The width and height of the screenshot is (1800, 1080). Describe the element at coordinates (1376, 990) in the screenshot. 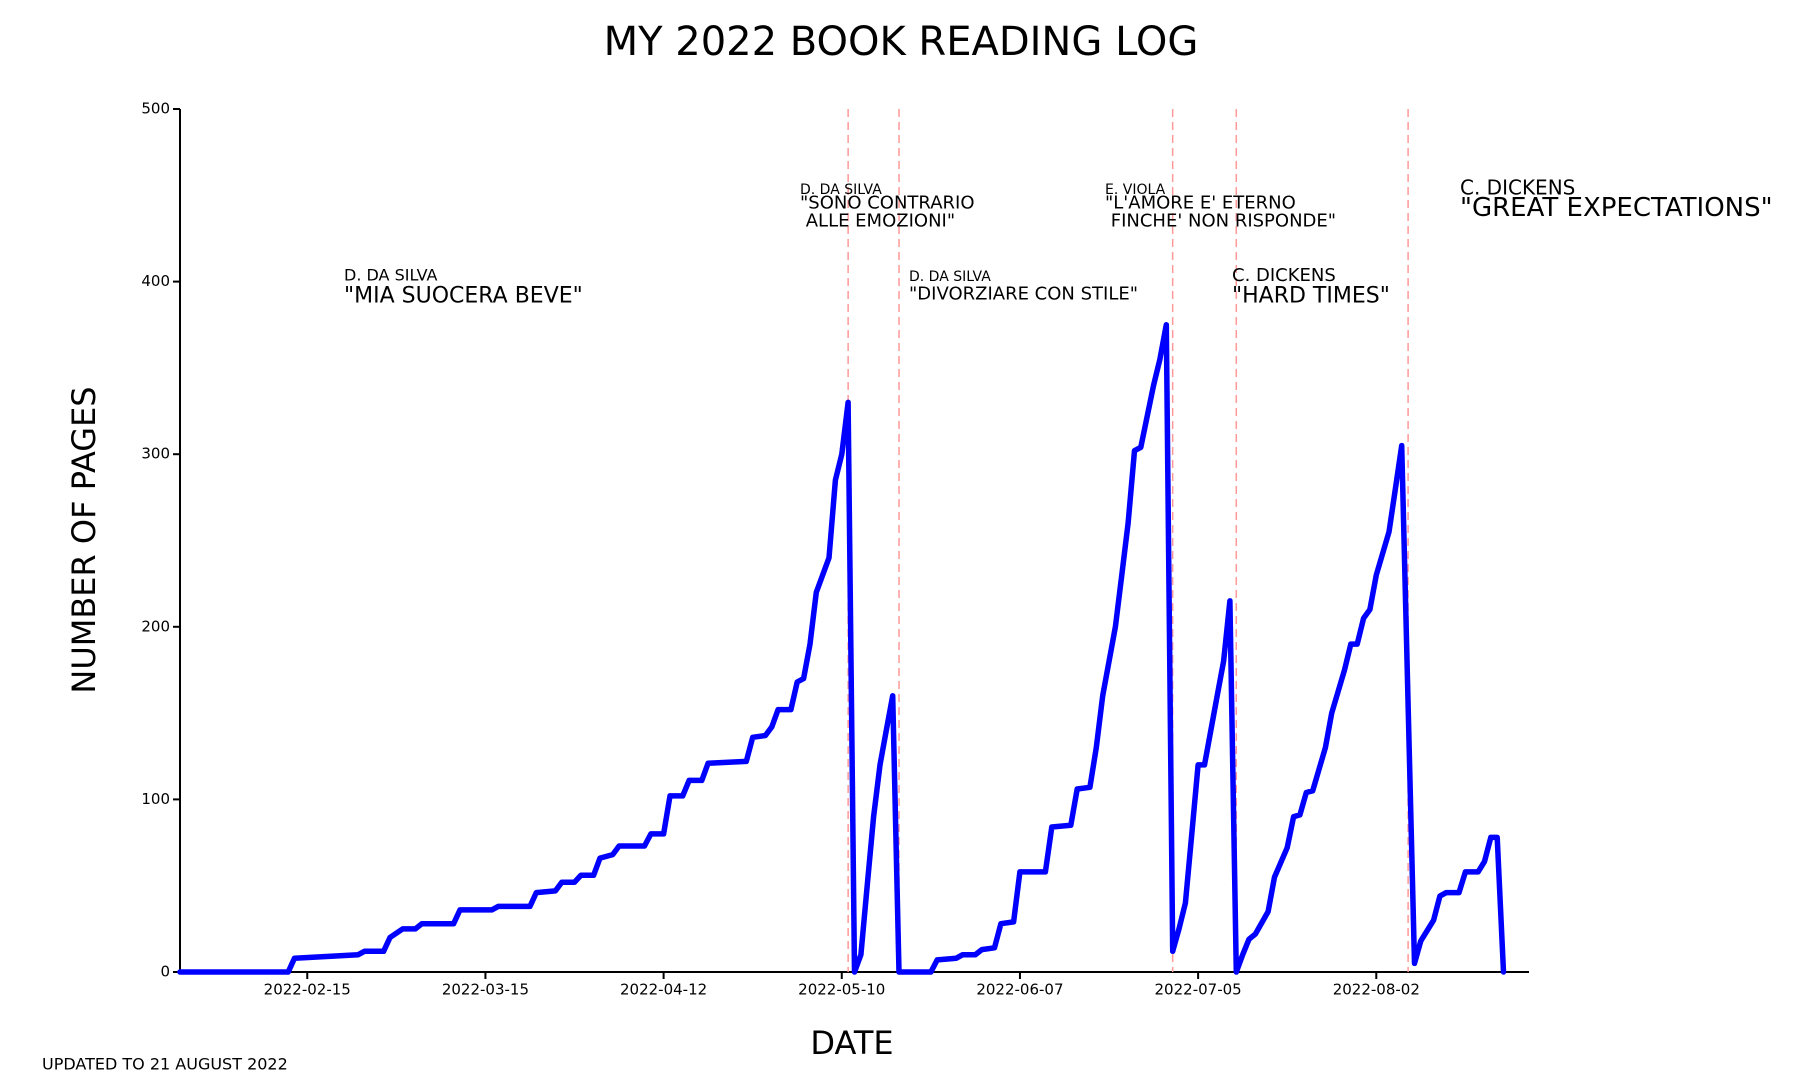

I see `x-tick-label: 2022-08-02` at that location.